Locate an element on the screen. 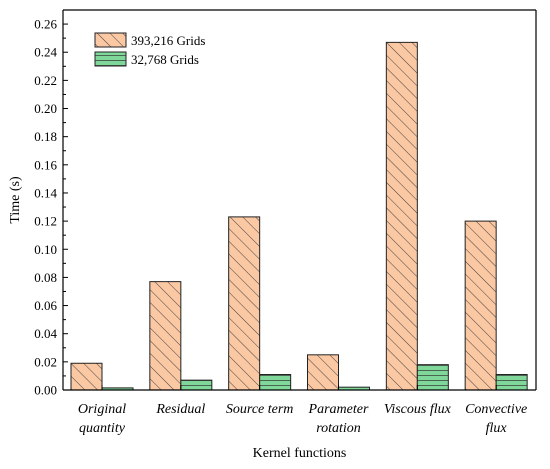  y-tick-label: 0.04 is located at coordinates (45, 333).